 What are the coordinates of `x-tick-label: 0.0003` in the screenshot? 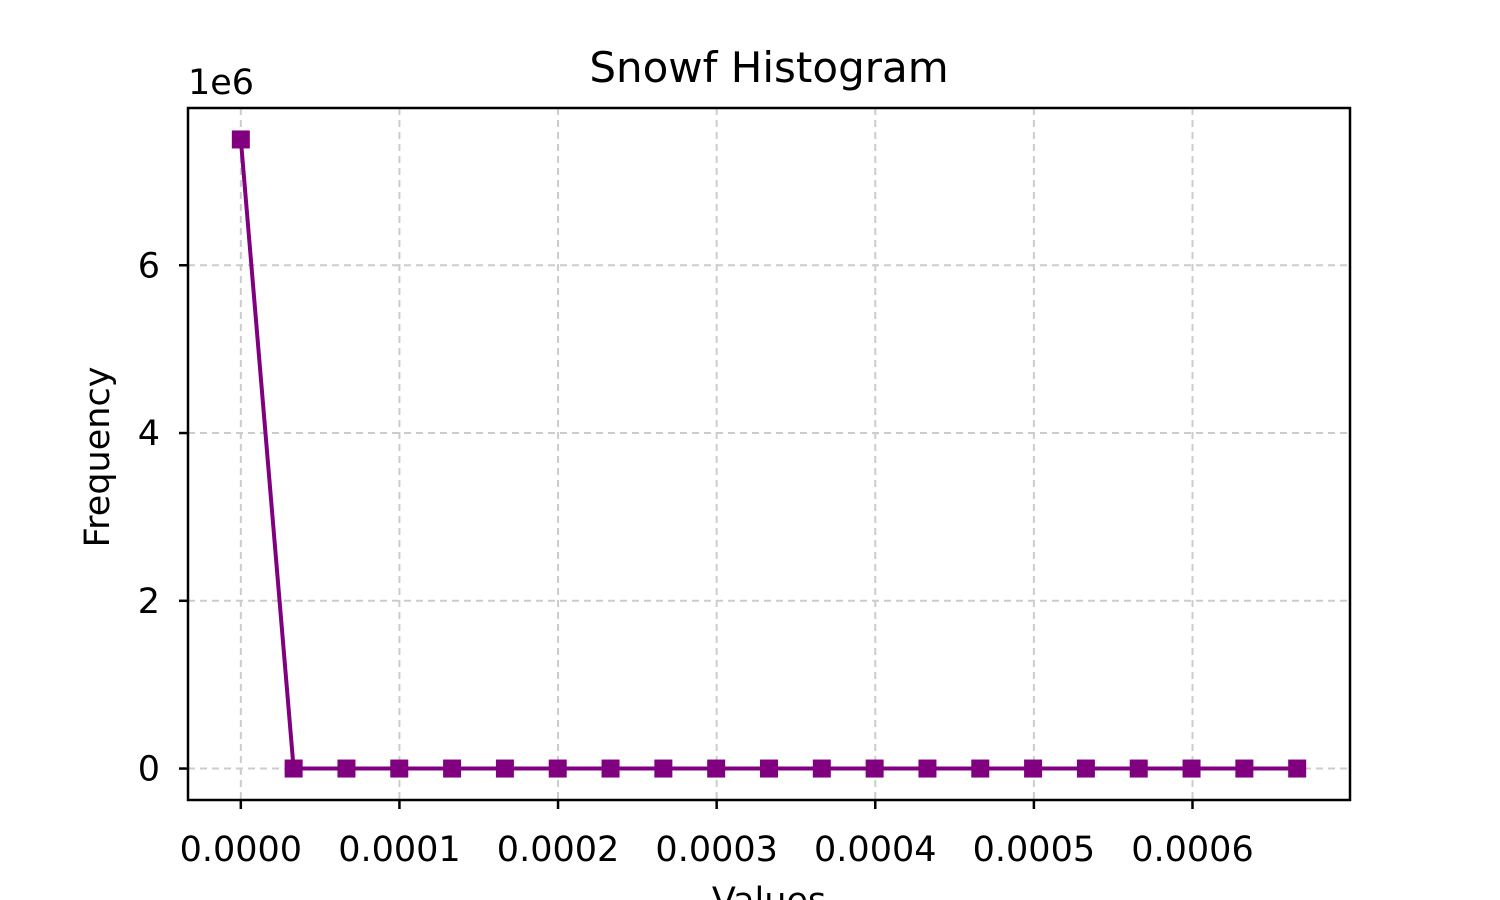 It's located at (716, 850).